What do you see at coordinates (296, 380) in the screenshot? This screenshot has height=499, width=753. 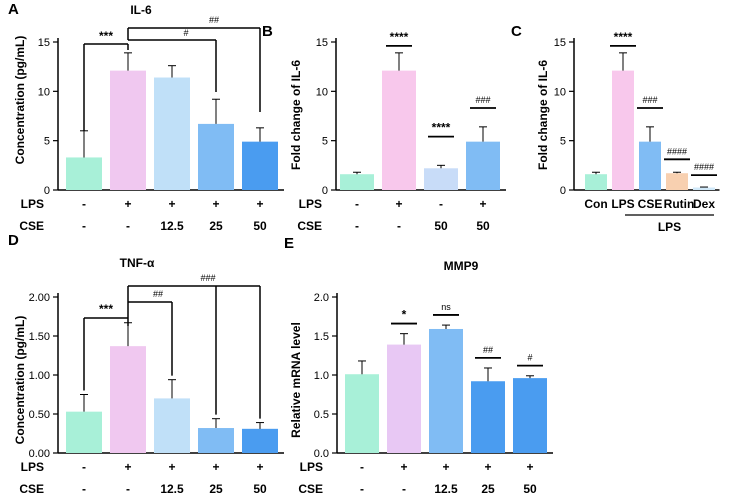 I see `y-axis-label: Relative mRNA level` at bounding box center [296, 380].